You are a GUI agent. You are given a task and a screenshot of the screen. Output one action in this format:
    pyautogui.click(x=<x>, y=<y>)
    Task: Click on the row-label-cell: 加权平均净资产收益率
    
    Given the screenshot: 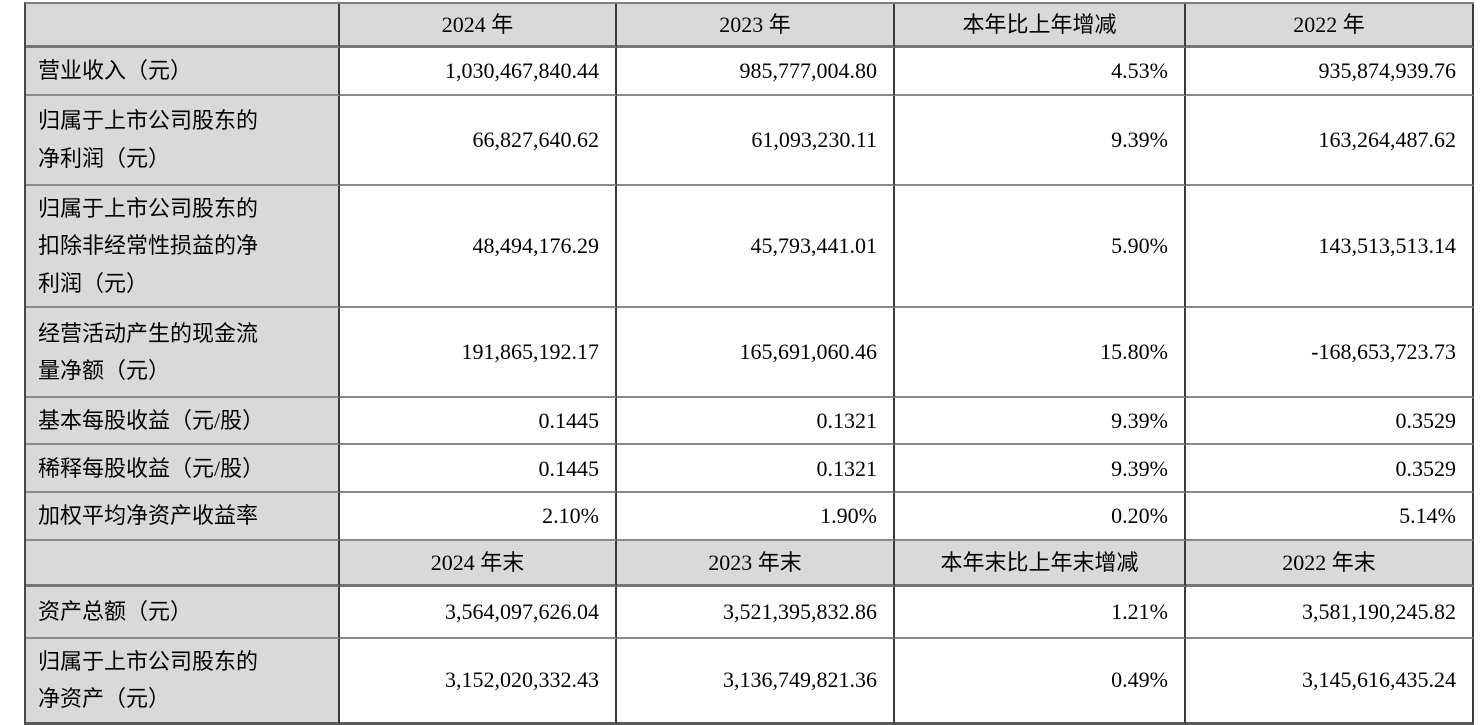 What is the action you would take?
    pyautogui.click(x=183, y=517)
    